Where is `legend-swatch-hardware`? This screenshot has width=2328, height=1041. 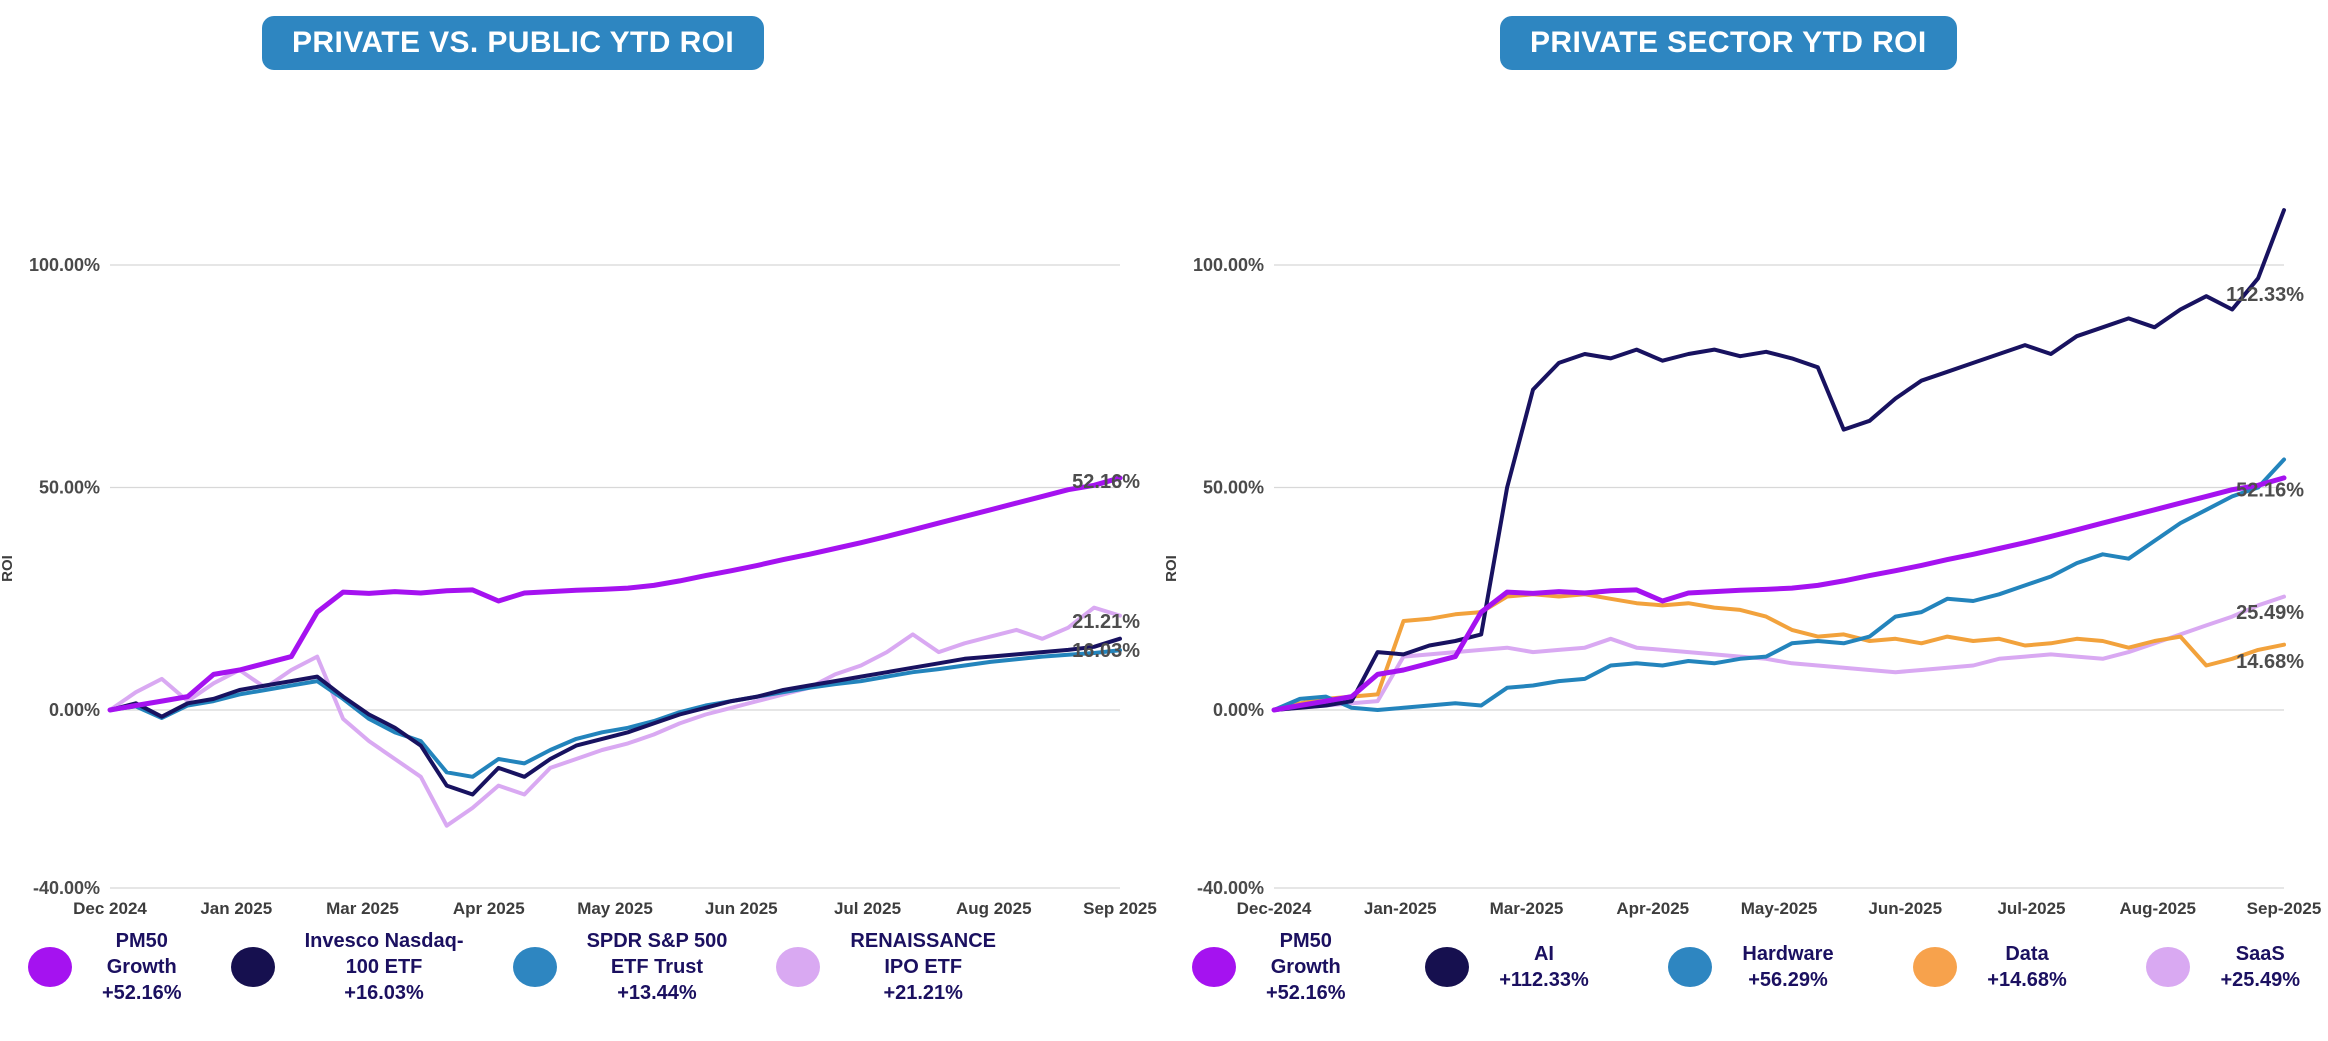 legend-swatch-hardware is located at coordinates (1690, 967).